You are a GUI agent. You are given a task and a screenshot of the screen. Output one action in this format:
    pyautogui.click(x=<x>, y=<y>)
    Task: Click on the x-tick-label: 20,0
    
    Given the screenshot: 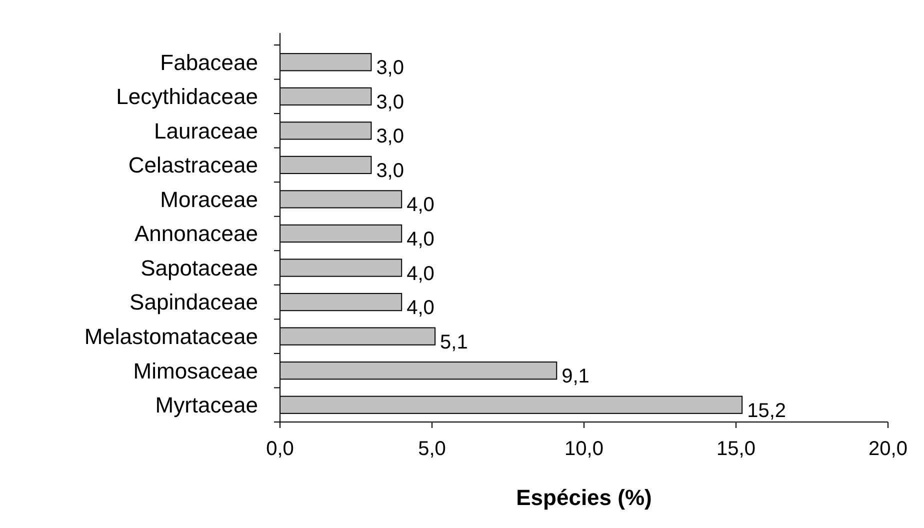 What is the action you would take?
    pyautogui.click(x=888, y=449)
    